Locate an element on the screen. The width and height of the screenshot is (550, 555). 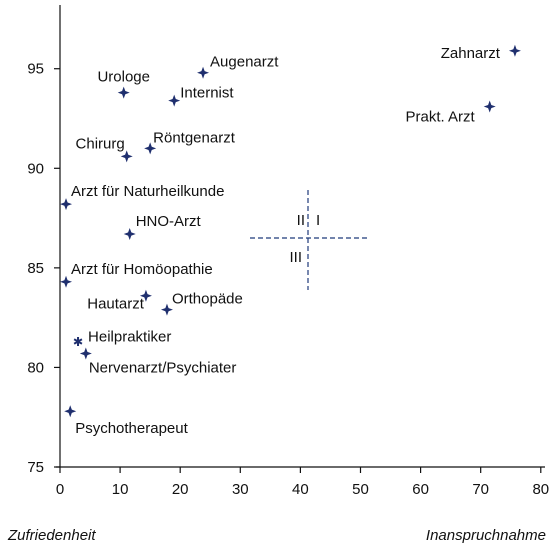
point-label: Chirurg is located at coordinates (100, 143).